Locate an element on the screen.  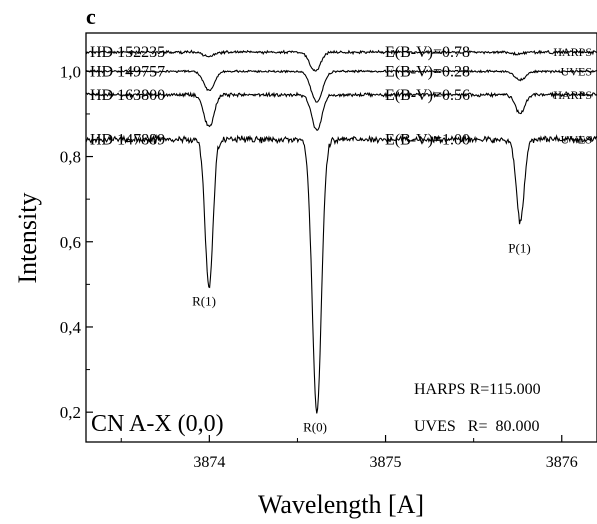
star-label: HD 152235 is located at coordinates (127, 52).